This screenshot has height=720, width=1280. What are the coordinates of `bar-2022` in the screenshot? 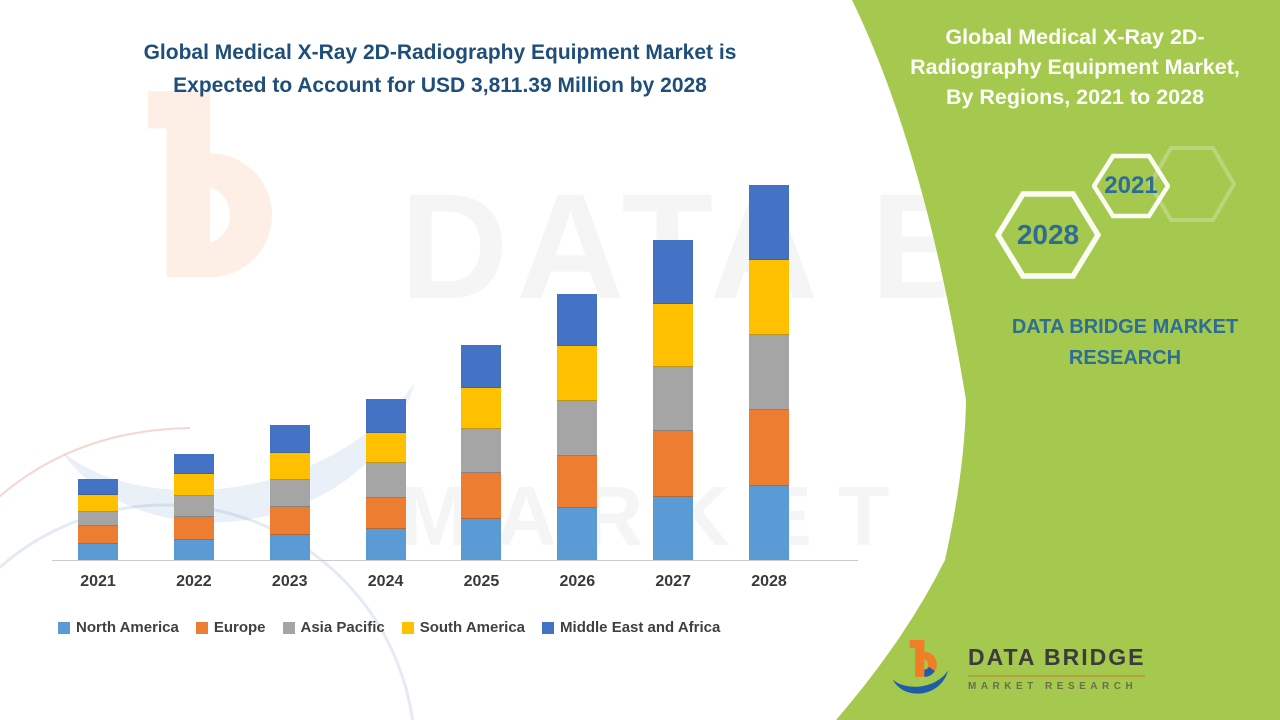 It's located at (193, 506).